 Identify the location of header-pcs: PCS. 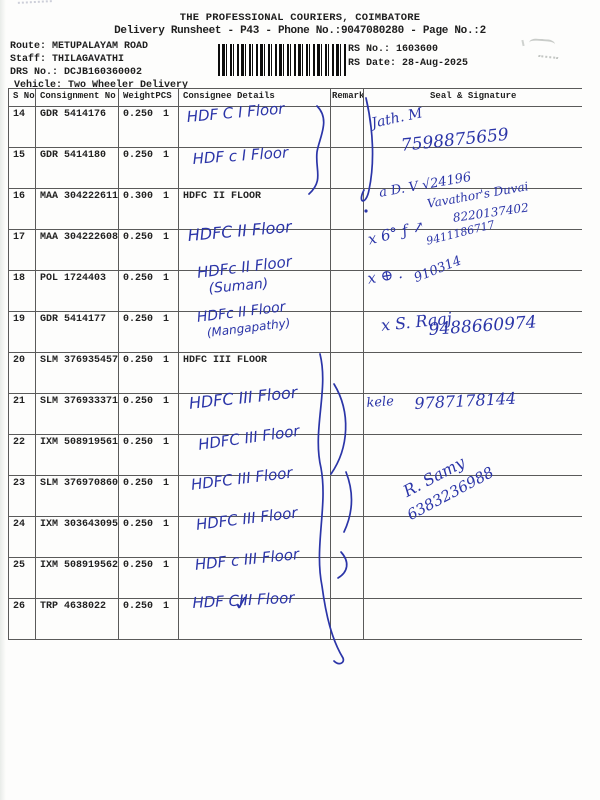
(163, 96).